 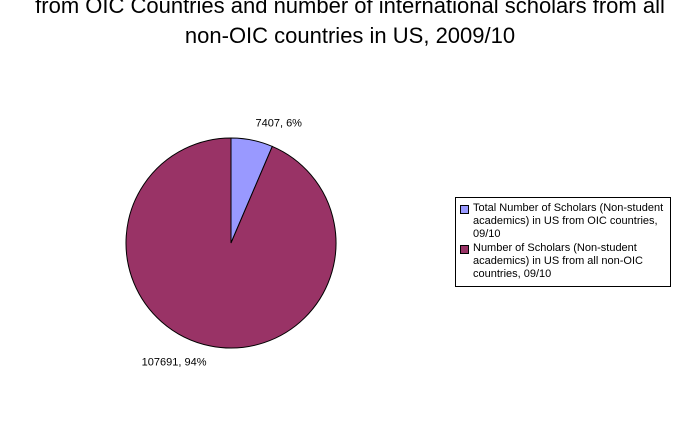 I want to click on data-label: 7407, 6%, so click(x=278, y=123).